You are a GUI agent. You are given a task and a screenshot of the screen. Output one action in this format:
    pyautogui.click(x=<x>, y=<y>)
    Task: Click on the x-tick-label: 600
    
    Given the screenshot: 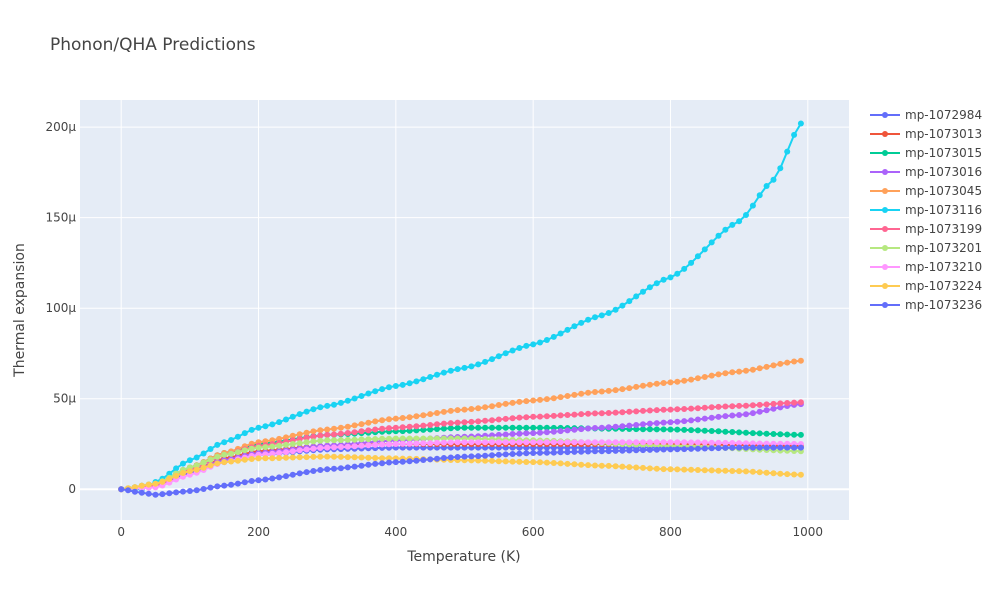 What is the action you would take?
    pyautogui.click(x=533, y=532)
    